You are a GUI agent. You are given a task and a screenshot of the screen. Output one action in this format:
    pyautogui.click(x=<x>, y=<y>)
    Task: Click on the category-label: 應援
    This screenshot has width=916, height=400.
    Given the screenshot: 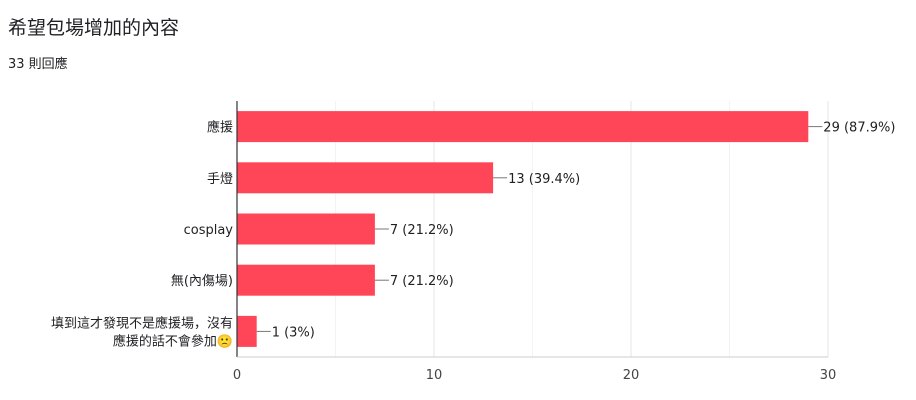 What is the action you would take?
    pyautogui.click(x=220, y=128)
    